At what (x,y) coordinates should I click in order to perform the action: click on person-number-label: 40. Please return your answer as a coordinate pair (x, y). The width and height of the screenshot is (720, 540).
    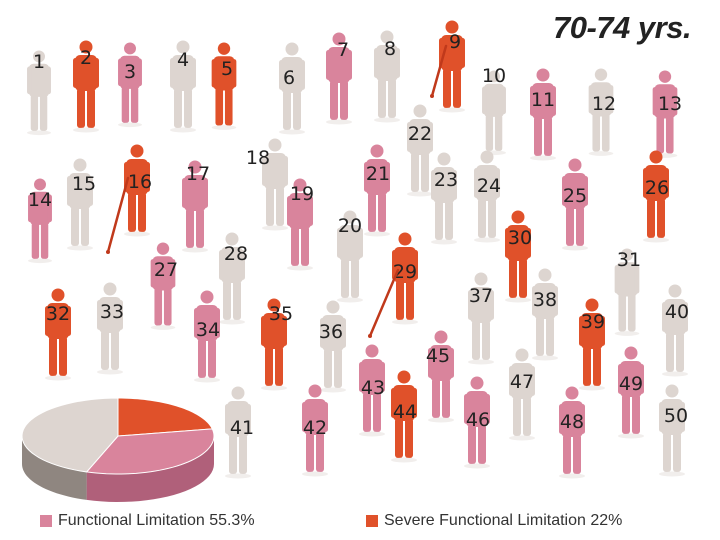
    Looking at the image, I should click on (677, 312).